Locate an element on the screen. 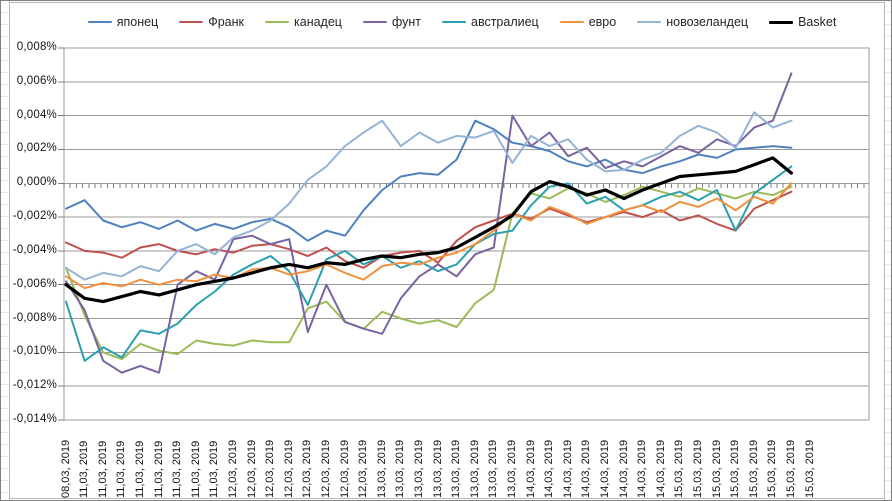 Image resolution: width=892 pixels, height=501 pixels. legend-label: новозеландец is located at coordinates (707, 22).